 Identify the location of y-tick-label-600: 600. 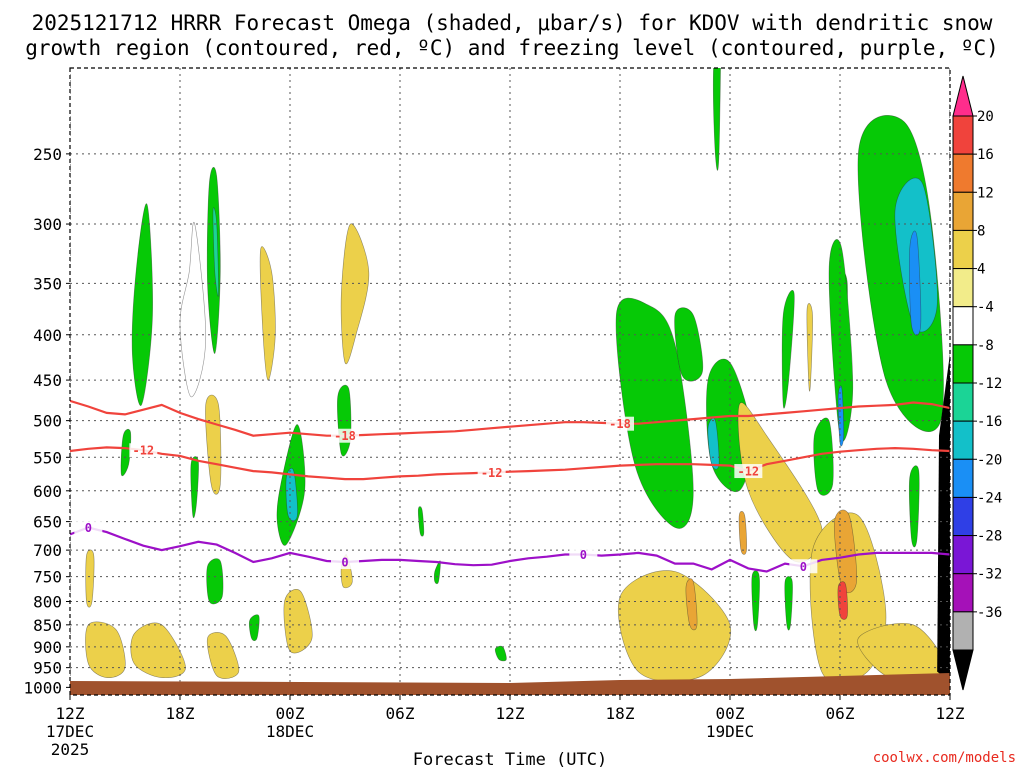
(47, 491).